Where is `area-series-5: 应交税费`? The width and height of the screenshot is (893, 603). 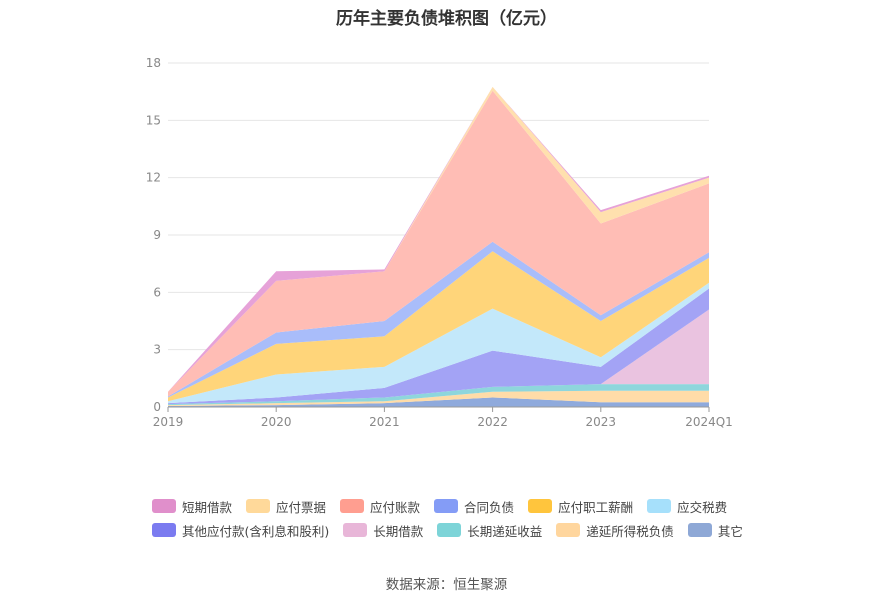
area-series-5: 应交税费 is located at coordinates (438, 343).